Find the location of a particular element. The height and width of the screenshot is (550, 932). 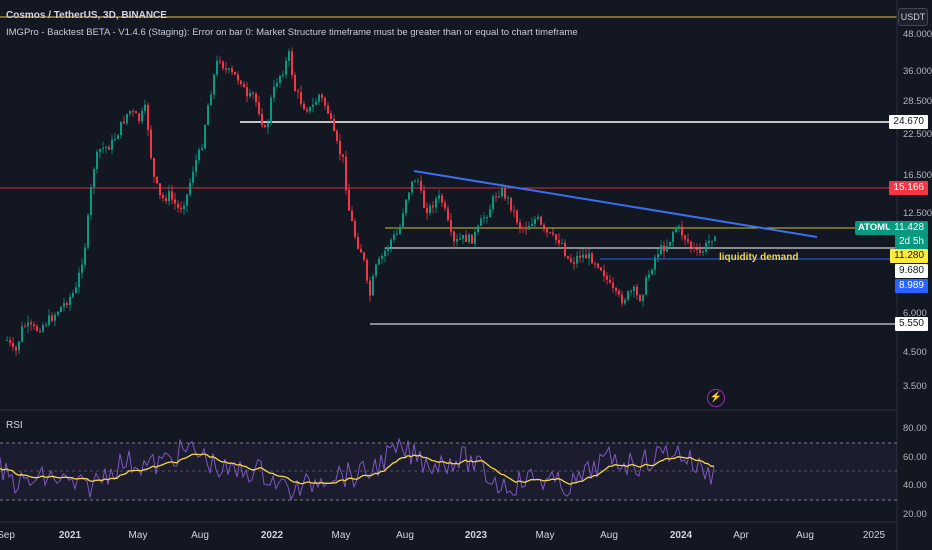

price-tag-8989: 8.989 is located at coordinates (911, 286).